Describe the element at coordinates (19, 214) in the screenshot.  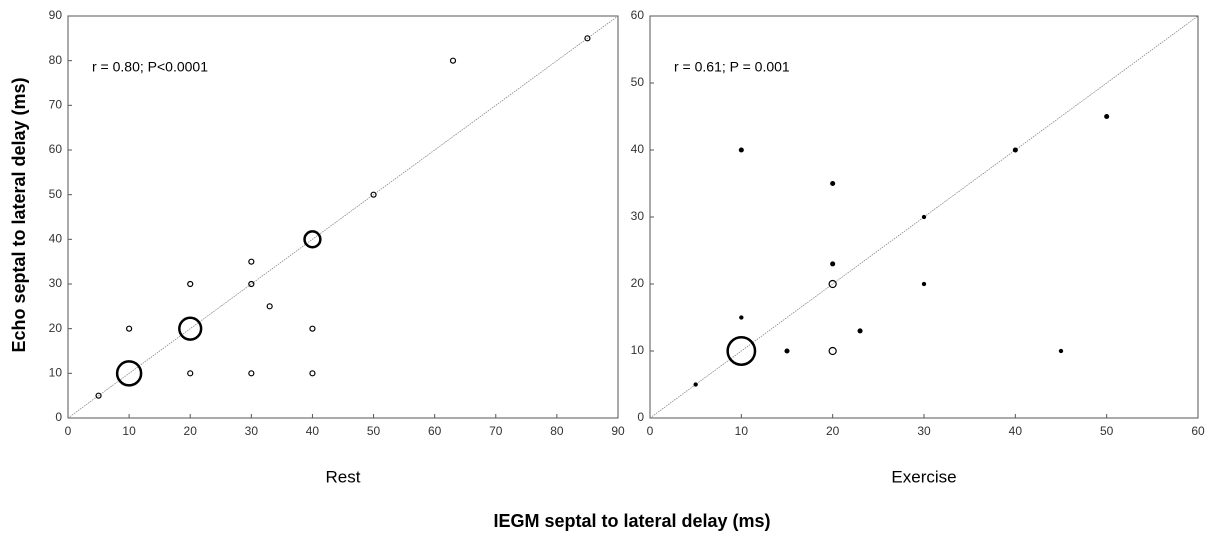
I see `y-axis-label: Echo septal to lateral delay (ms)` at that location.